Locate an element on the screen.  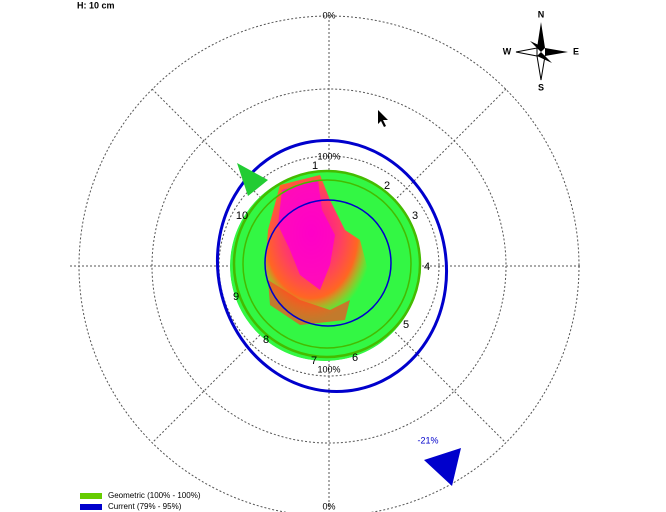
sector-label: 8 is located at coordinates (266, 340).